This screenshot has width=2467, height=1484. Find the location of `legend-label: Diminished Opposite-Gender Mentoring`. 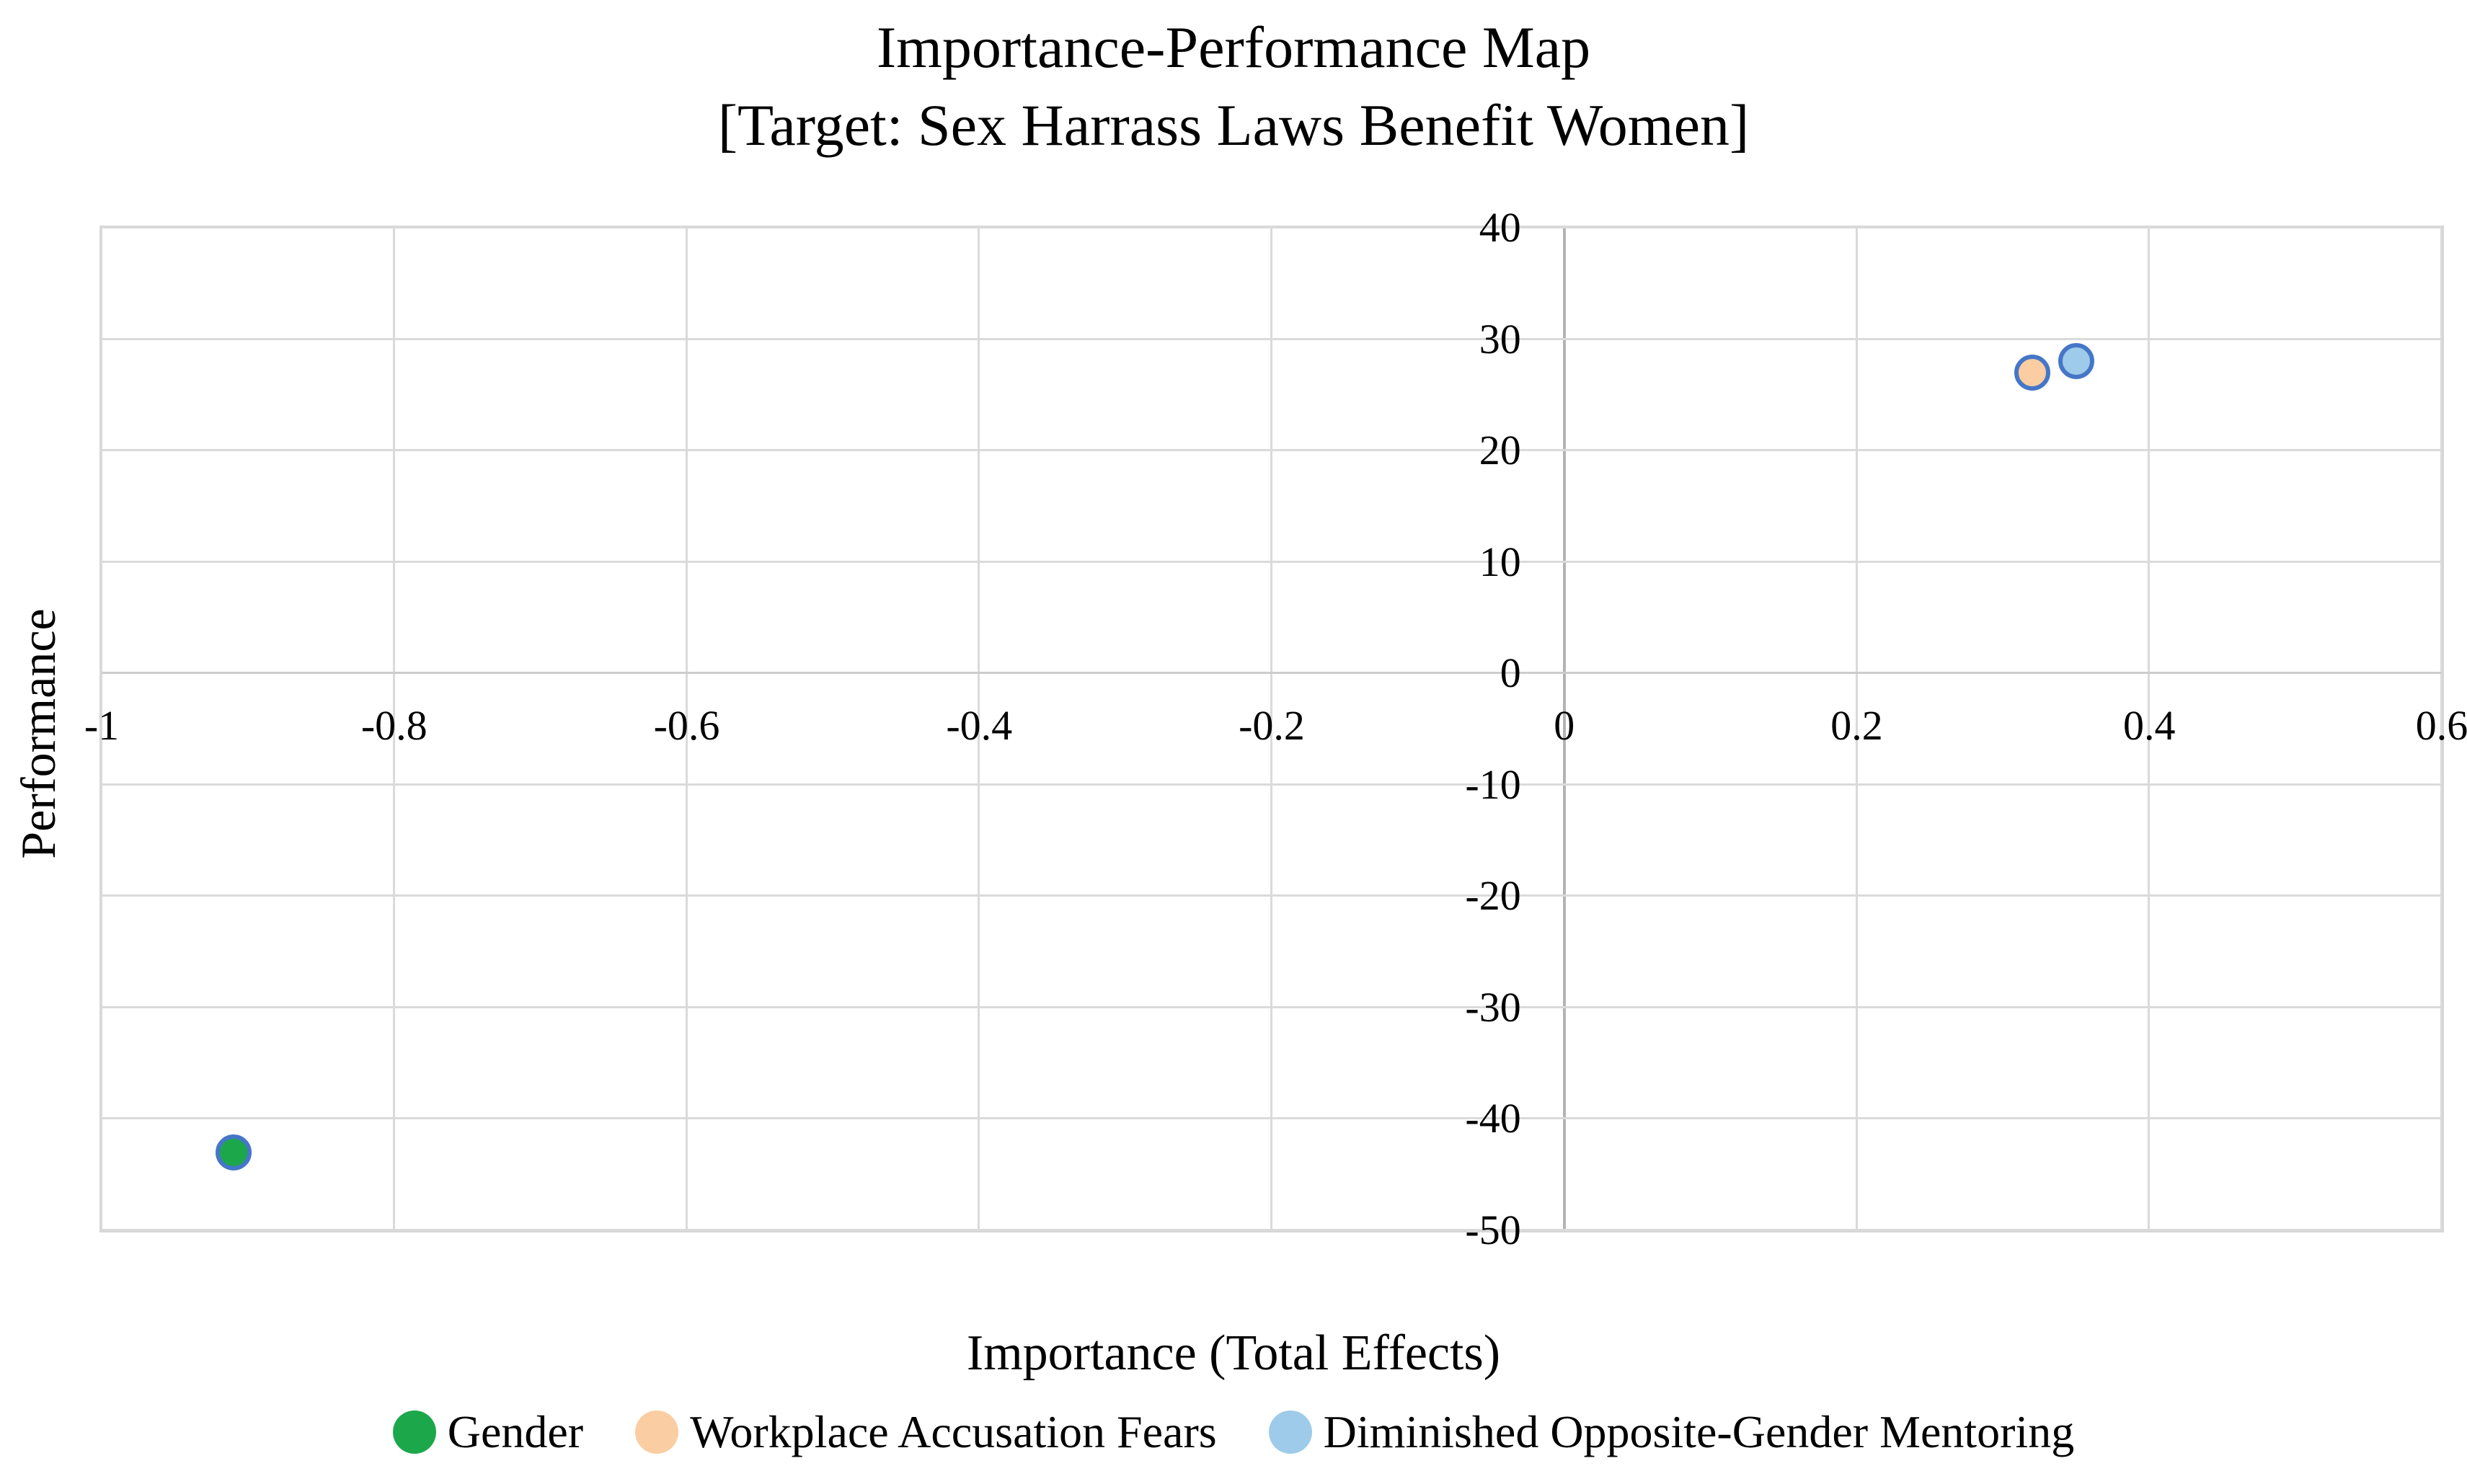

legend-label: Diminished Opposite-Gender Mentoring is located at coordinates (1699, 1431).